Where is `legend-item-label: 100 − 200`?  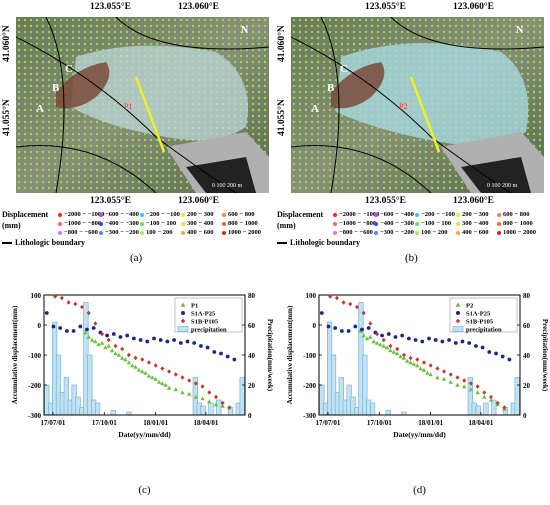 legend-item-label: 100 − 200 is located at coordinates (159, 232).